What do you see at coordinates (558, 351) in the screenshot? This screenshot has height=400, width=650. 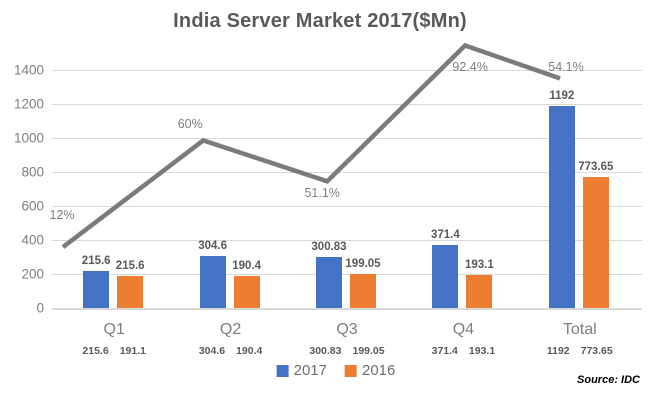 I see `axis-table-value: 1192` at bounding box center [558, 351].